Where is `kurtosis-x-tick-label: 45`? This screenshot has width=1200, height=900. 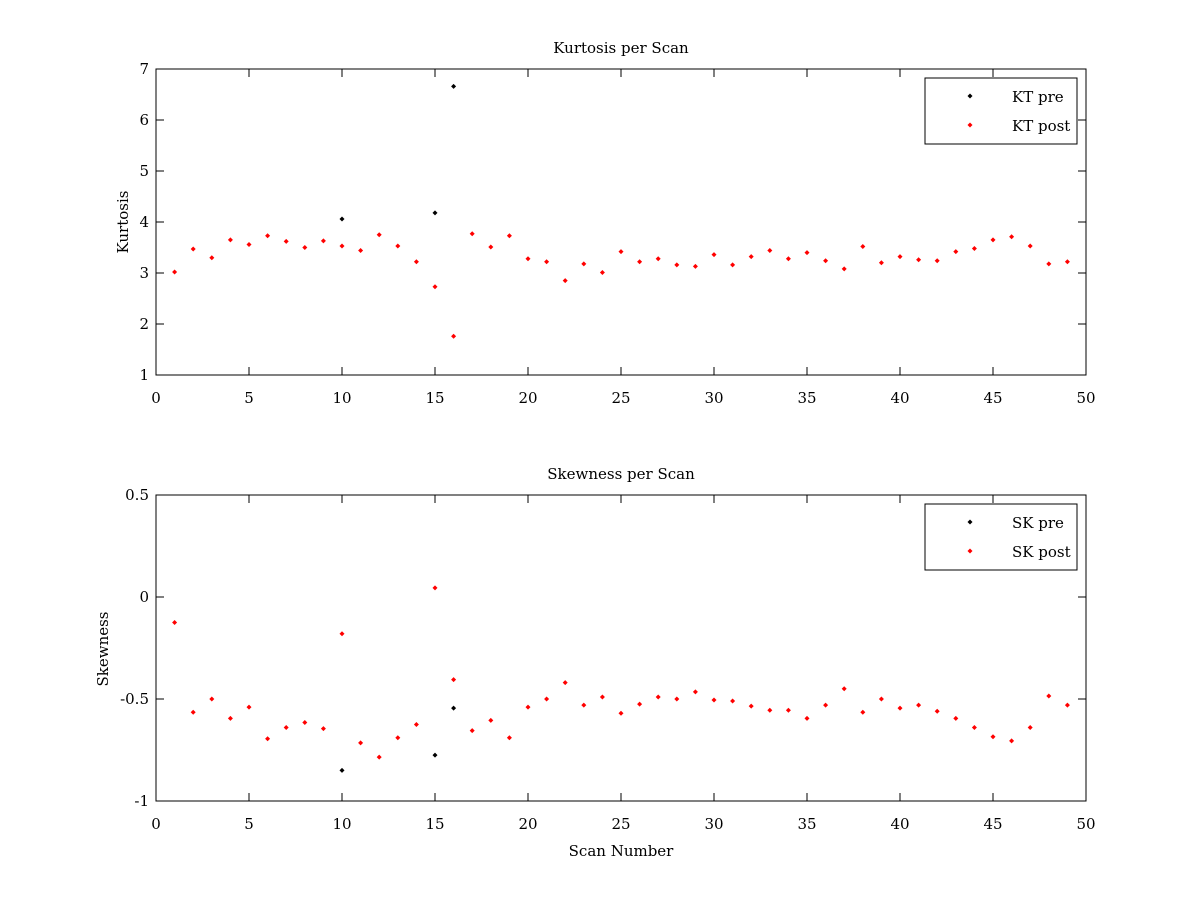 kurtosis-x-tick-label: 45 is located at coordinates (992, 398).